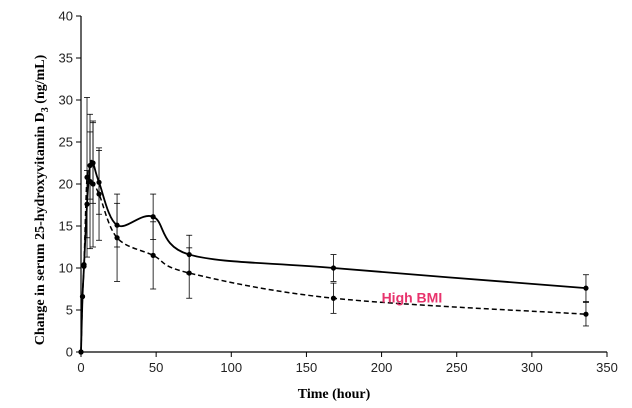  What do you see at coordinates (66, 16) in the screenshot?
I see `y-tick-label: 40` at bounding box center [66, 16].